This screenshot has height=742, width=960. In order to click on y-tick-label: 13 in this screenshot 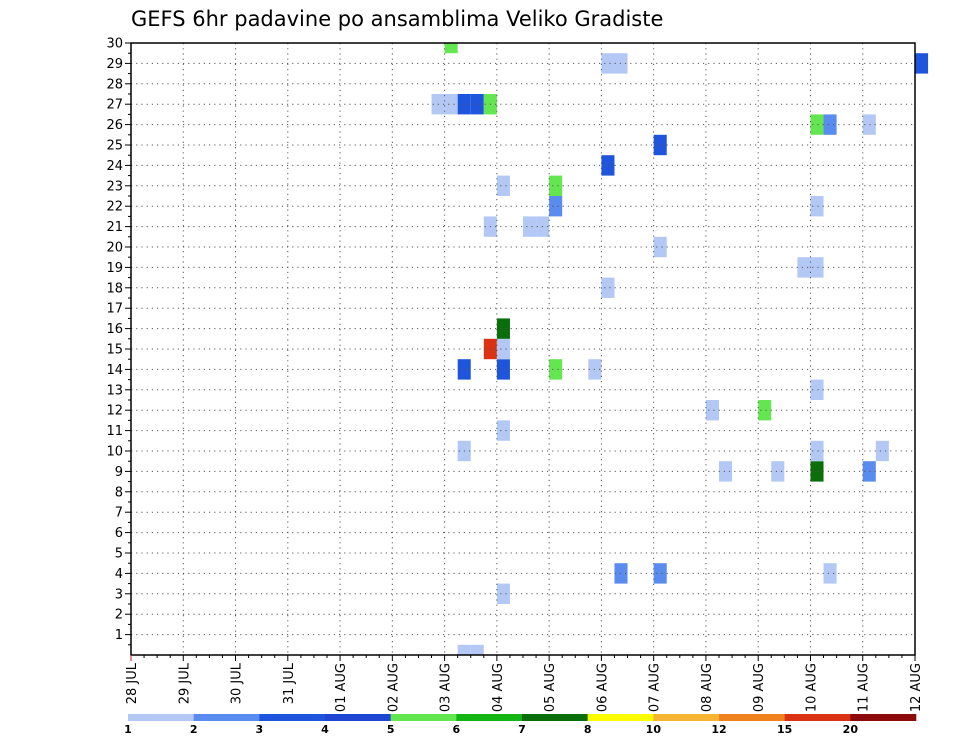, I will do `click(114, 390)`.